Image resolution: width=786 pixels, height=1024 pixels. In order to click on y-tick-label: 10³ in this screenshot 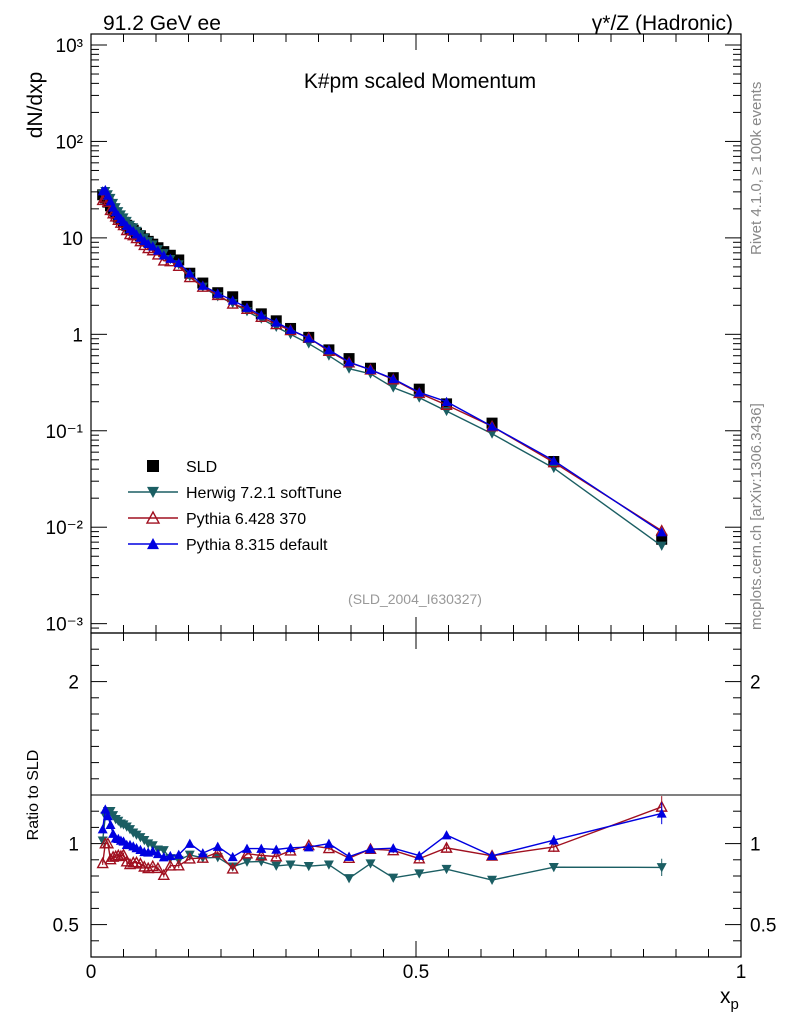, I will do `click(69, 46)`.